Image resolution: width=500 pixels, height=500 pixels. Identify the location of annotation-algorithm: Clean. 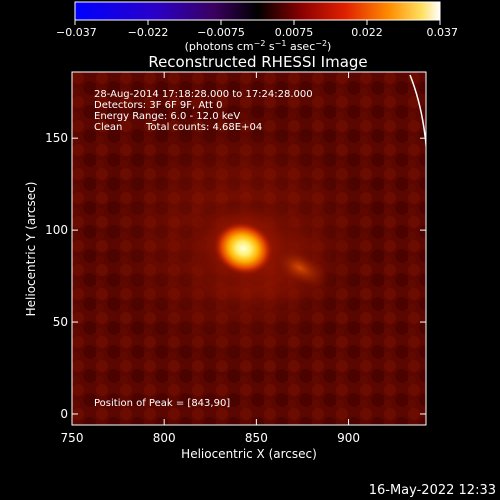
(108, 127).